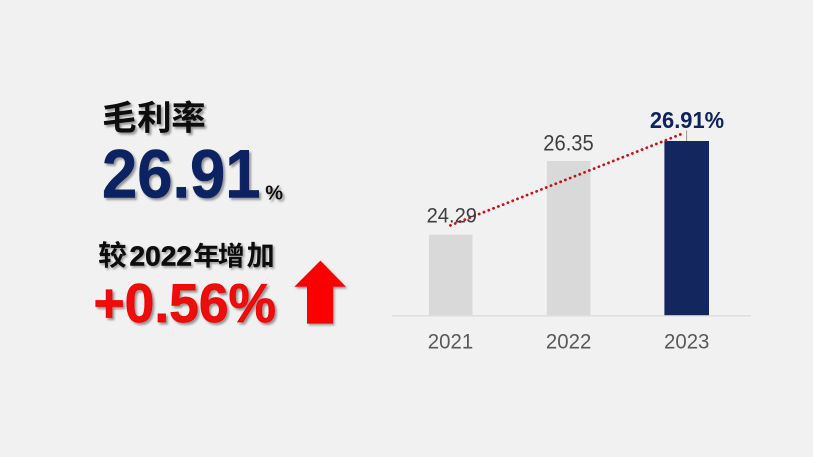 The image size is (813, 457). I want to click on svg-text: 2023, so click(686, 341).